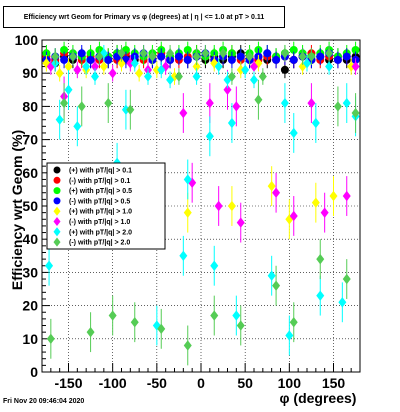 The height and width of the screenshot is (412, 400). What do you see at coordinates (30, 272) in the screenshot?
I see `y-tick-label: 30` at bounding box center [30, 272].